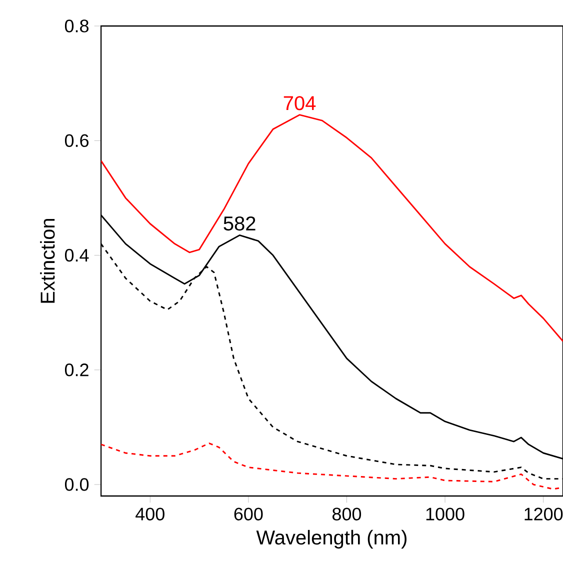 This screenshot has width=563, height=574. What do you see at coordinates (300, 103) in the screenshot?
I see `annotation: 704` at bounding box center [300, 103].